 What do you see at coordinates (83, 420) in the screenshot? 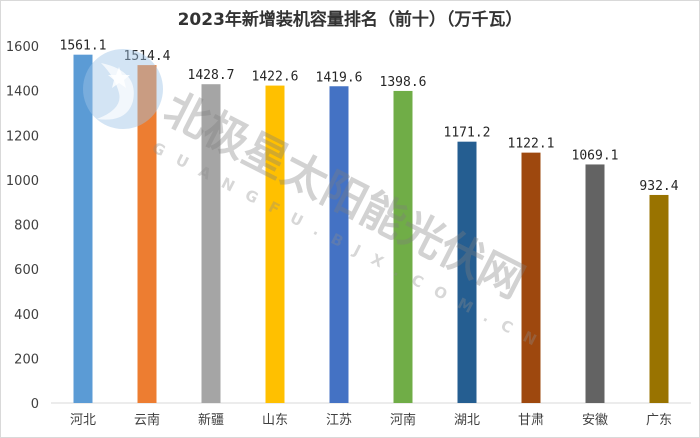
I see `category-label: 河北` at bounding box center [83, 420].